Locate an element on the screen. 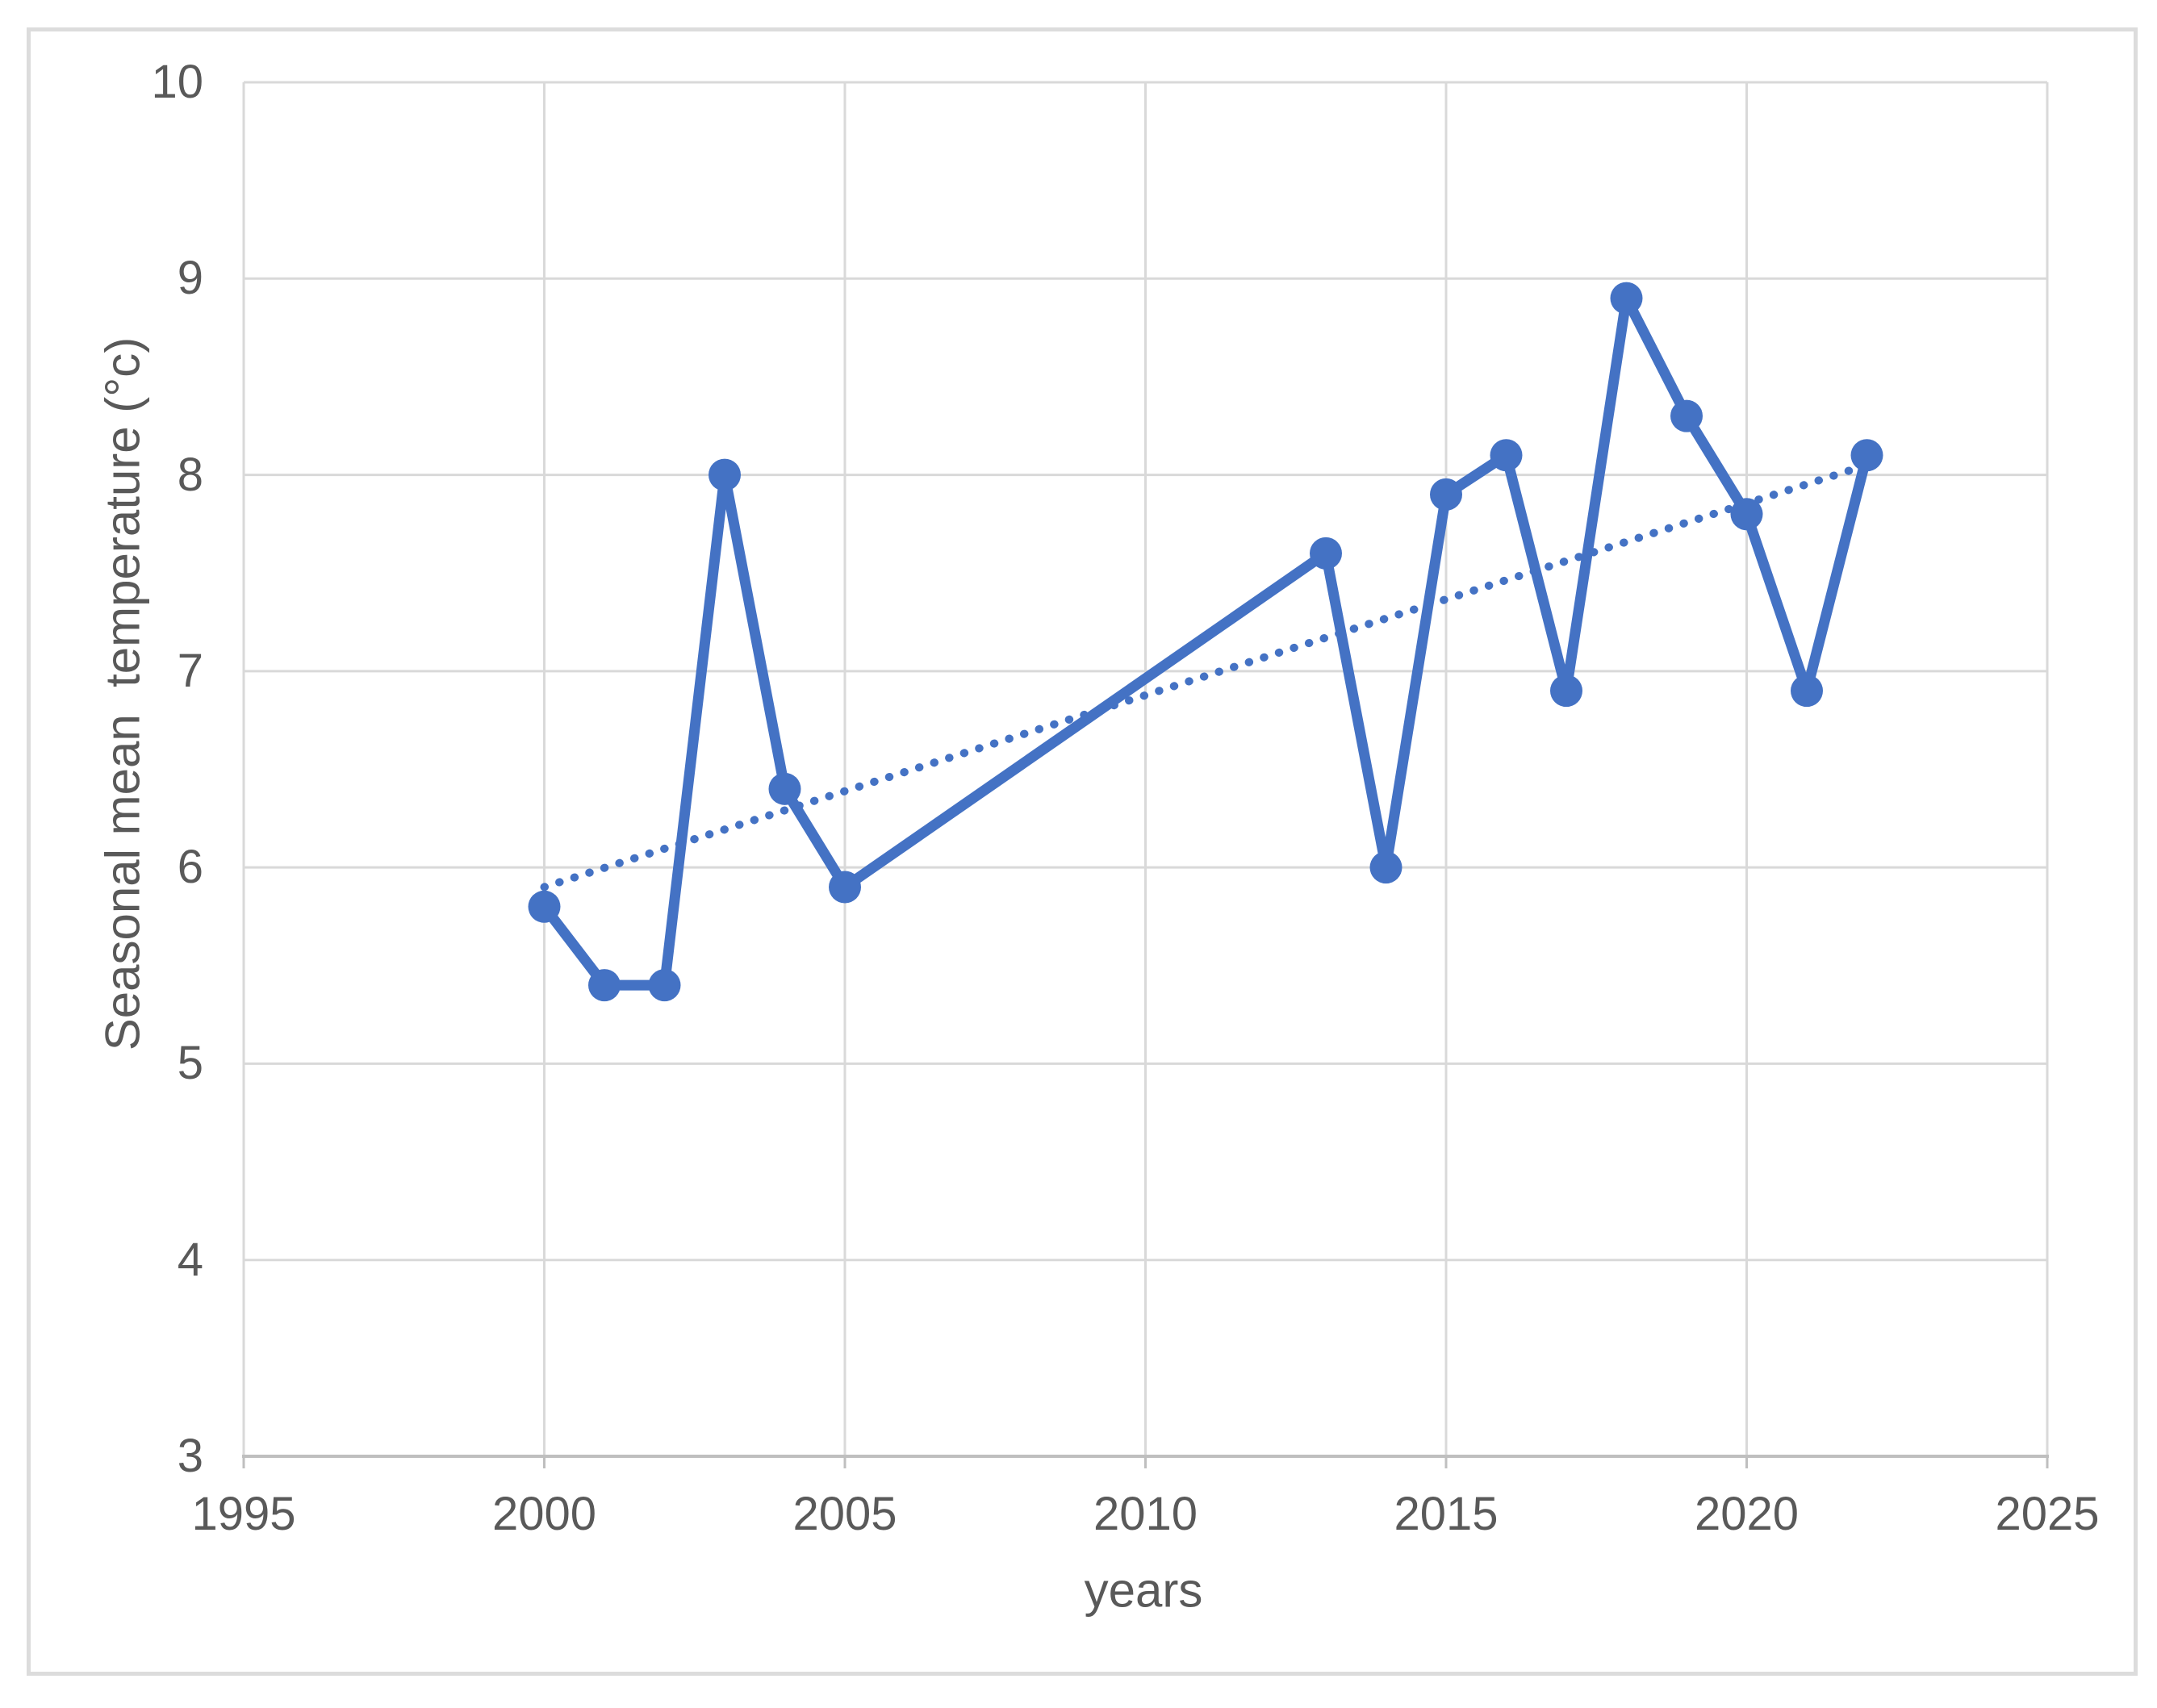 This screenshot has width=2157, height=1708. x-tick-label: 2005 is located at coordinates (844, 1514).